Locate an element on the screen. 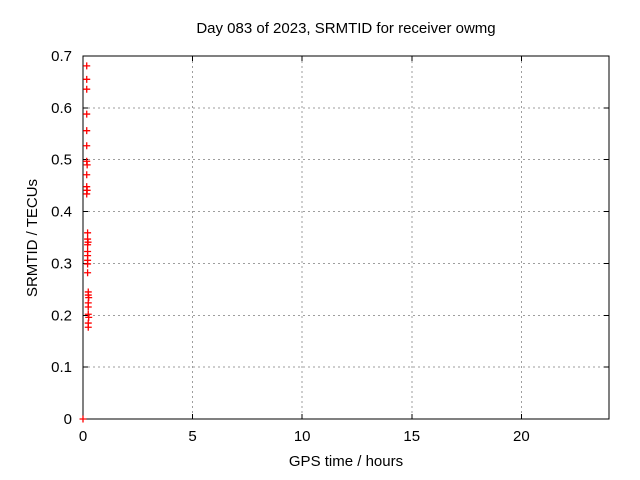 This screenshot has width=640, height=480. y-tick-label: 0.6 is located at coordinates (61, 108).